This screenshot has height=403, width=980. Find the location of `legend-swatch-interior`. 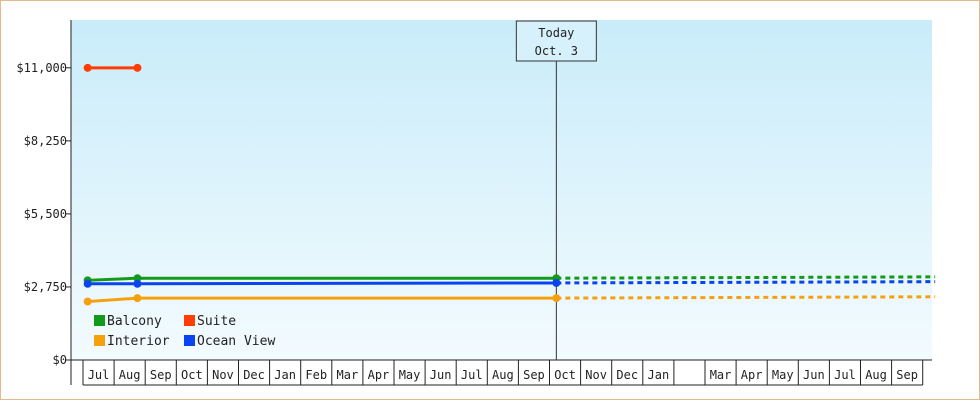

legend-swatch-interior is located at coordinates (99, 340).